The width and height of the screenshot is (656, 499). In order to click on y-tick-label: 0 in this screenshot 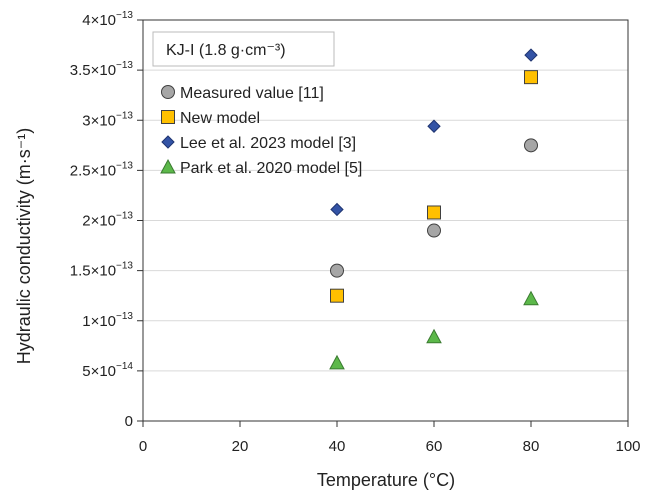, I will do `click(129, 421)`.